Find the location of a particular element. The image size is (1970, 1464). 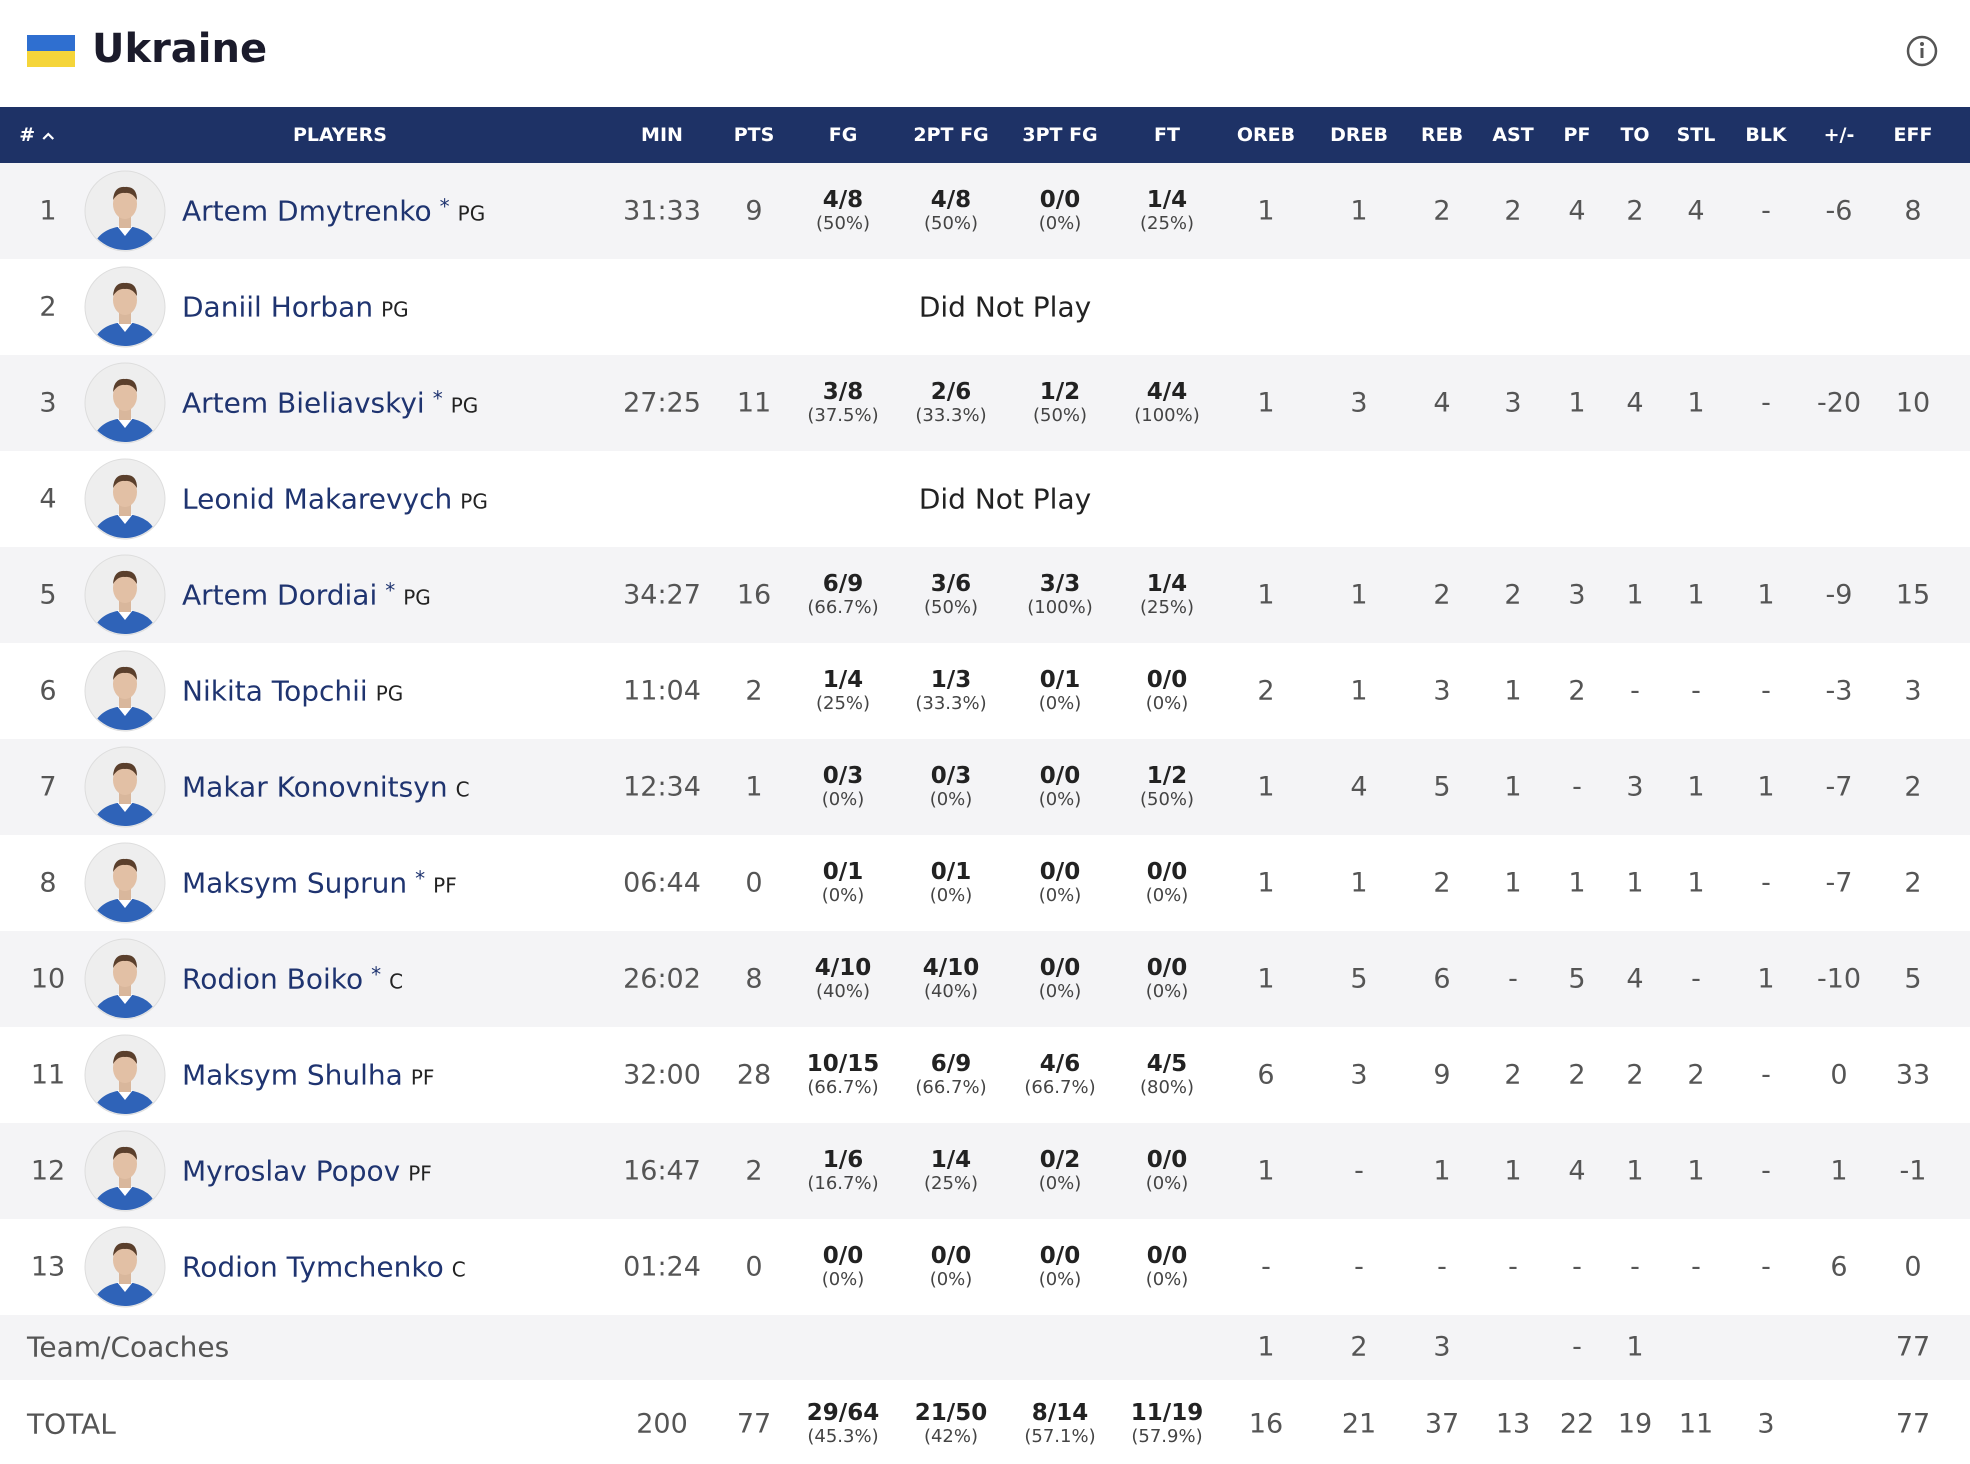

column-header: # is located at coordinates (37, 135).